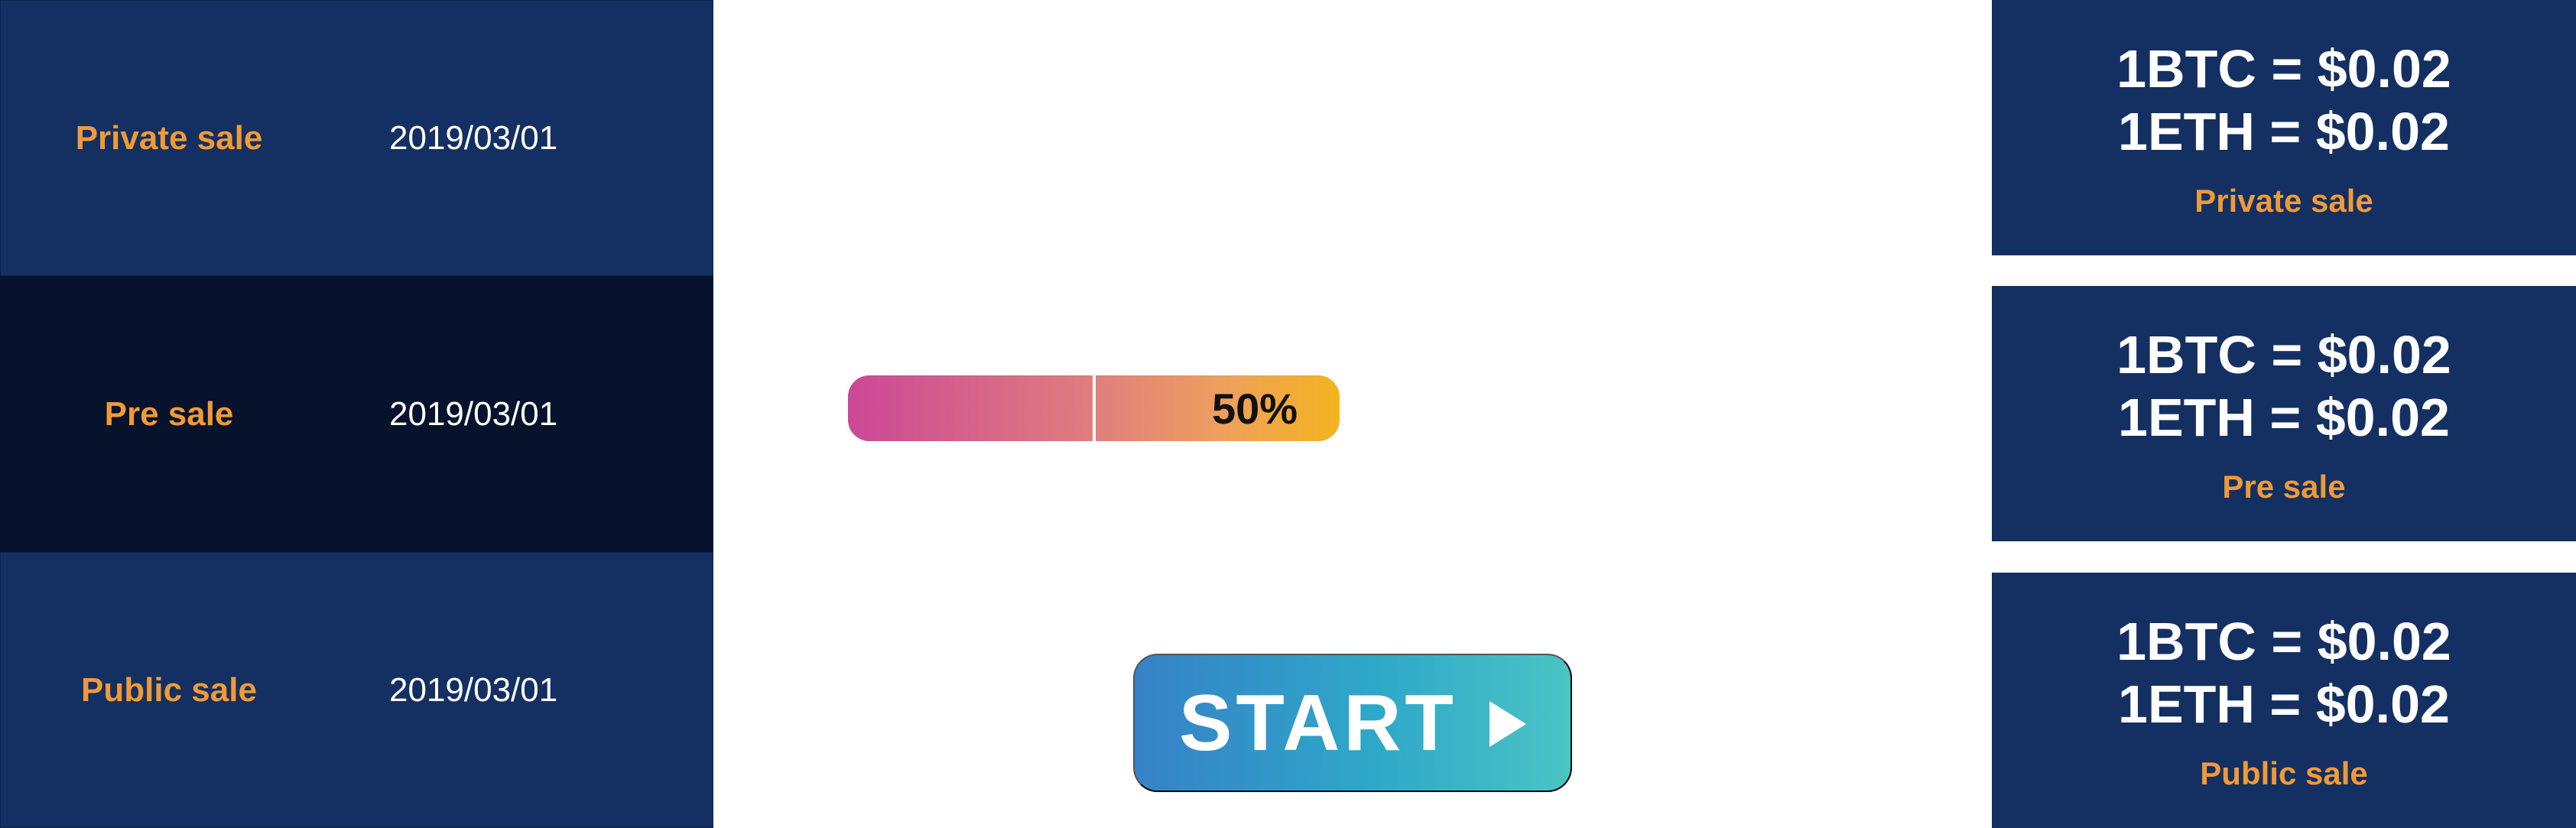 This screenshot has height=828, width=2576. Describe the element at coordinates (169, 690) in the screenshot. I see `schedule-label: Public sale` at that location.